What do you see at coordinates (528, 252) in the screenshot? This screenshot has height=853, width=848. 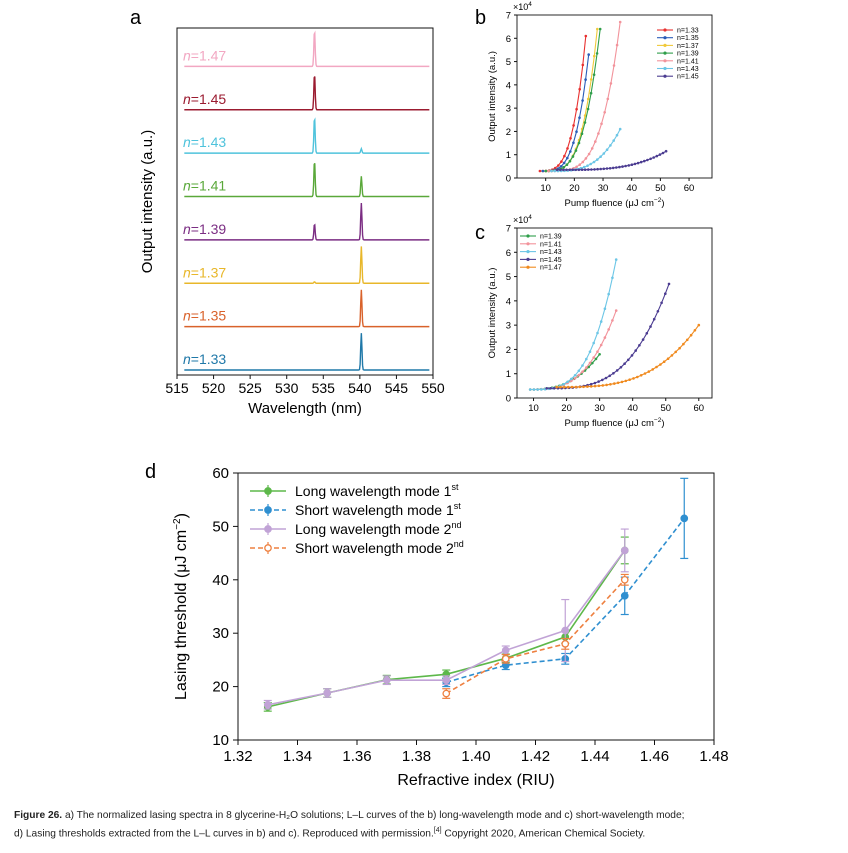 I see `panel-c-legend-marker` at bounding box center [528, 252].